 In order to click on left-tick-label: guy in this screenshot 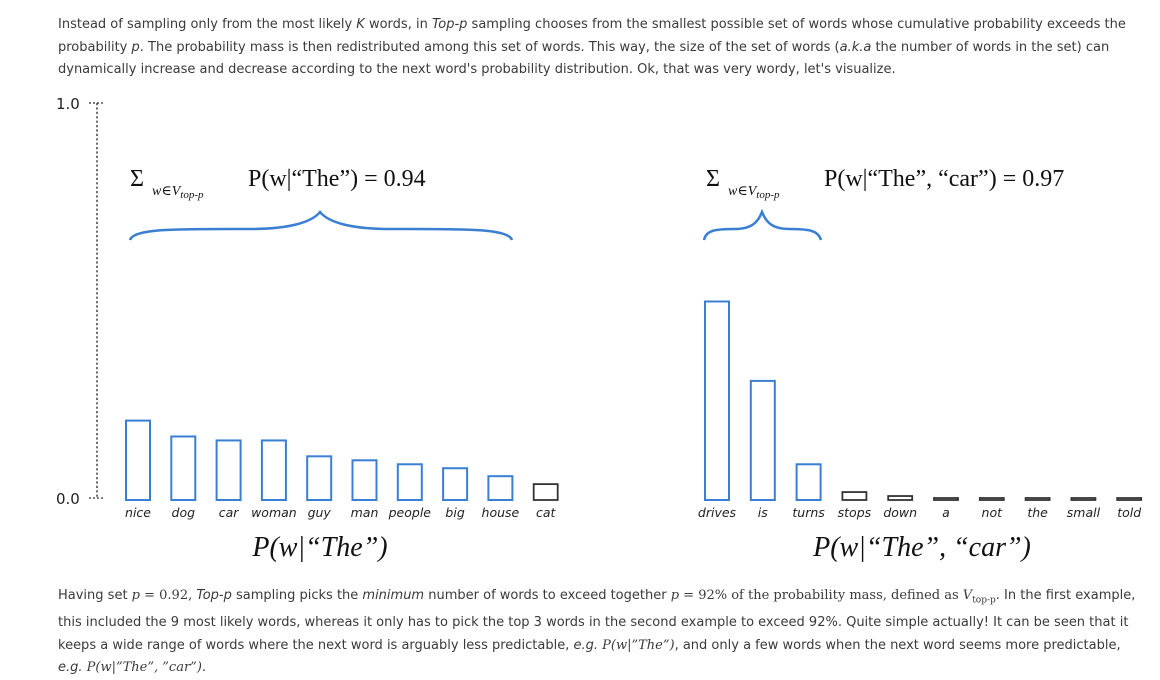, I will do `click(320, 512)`.